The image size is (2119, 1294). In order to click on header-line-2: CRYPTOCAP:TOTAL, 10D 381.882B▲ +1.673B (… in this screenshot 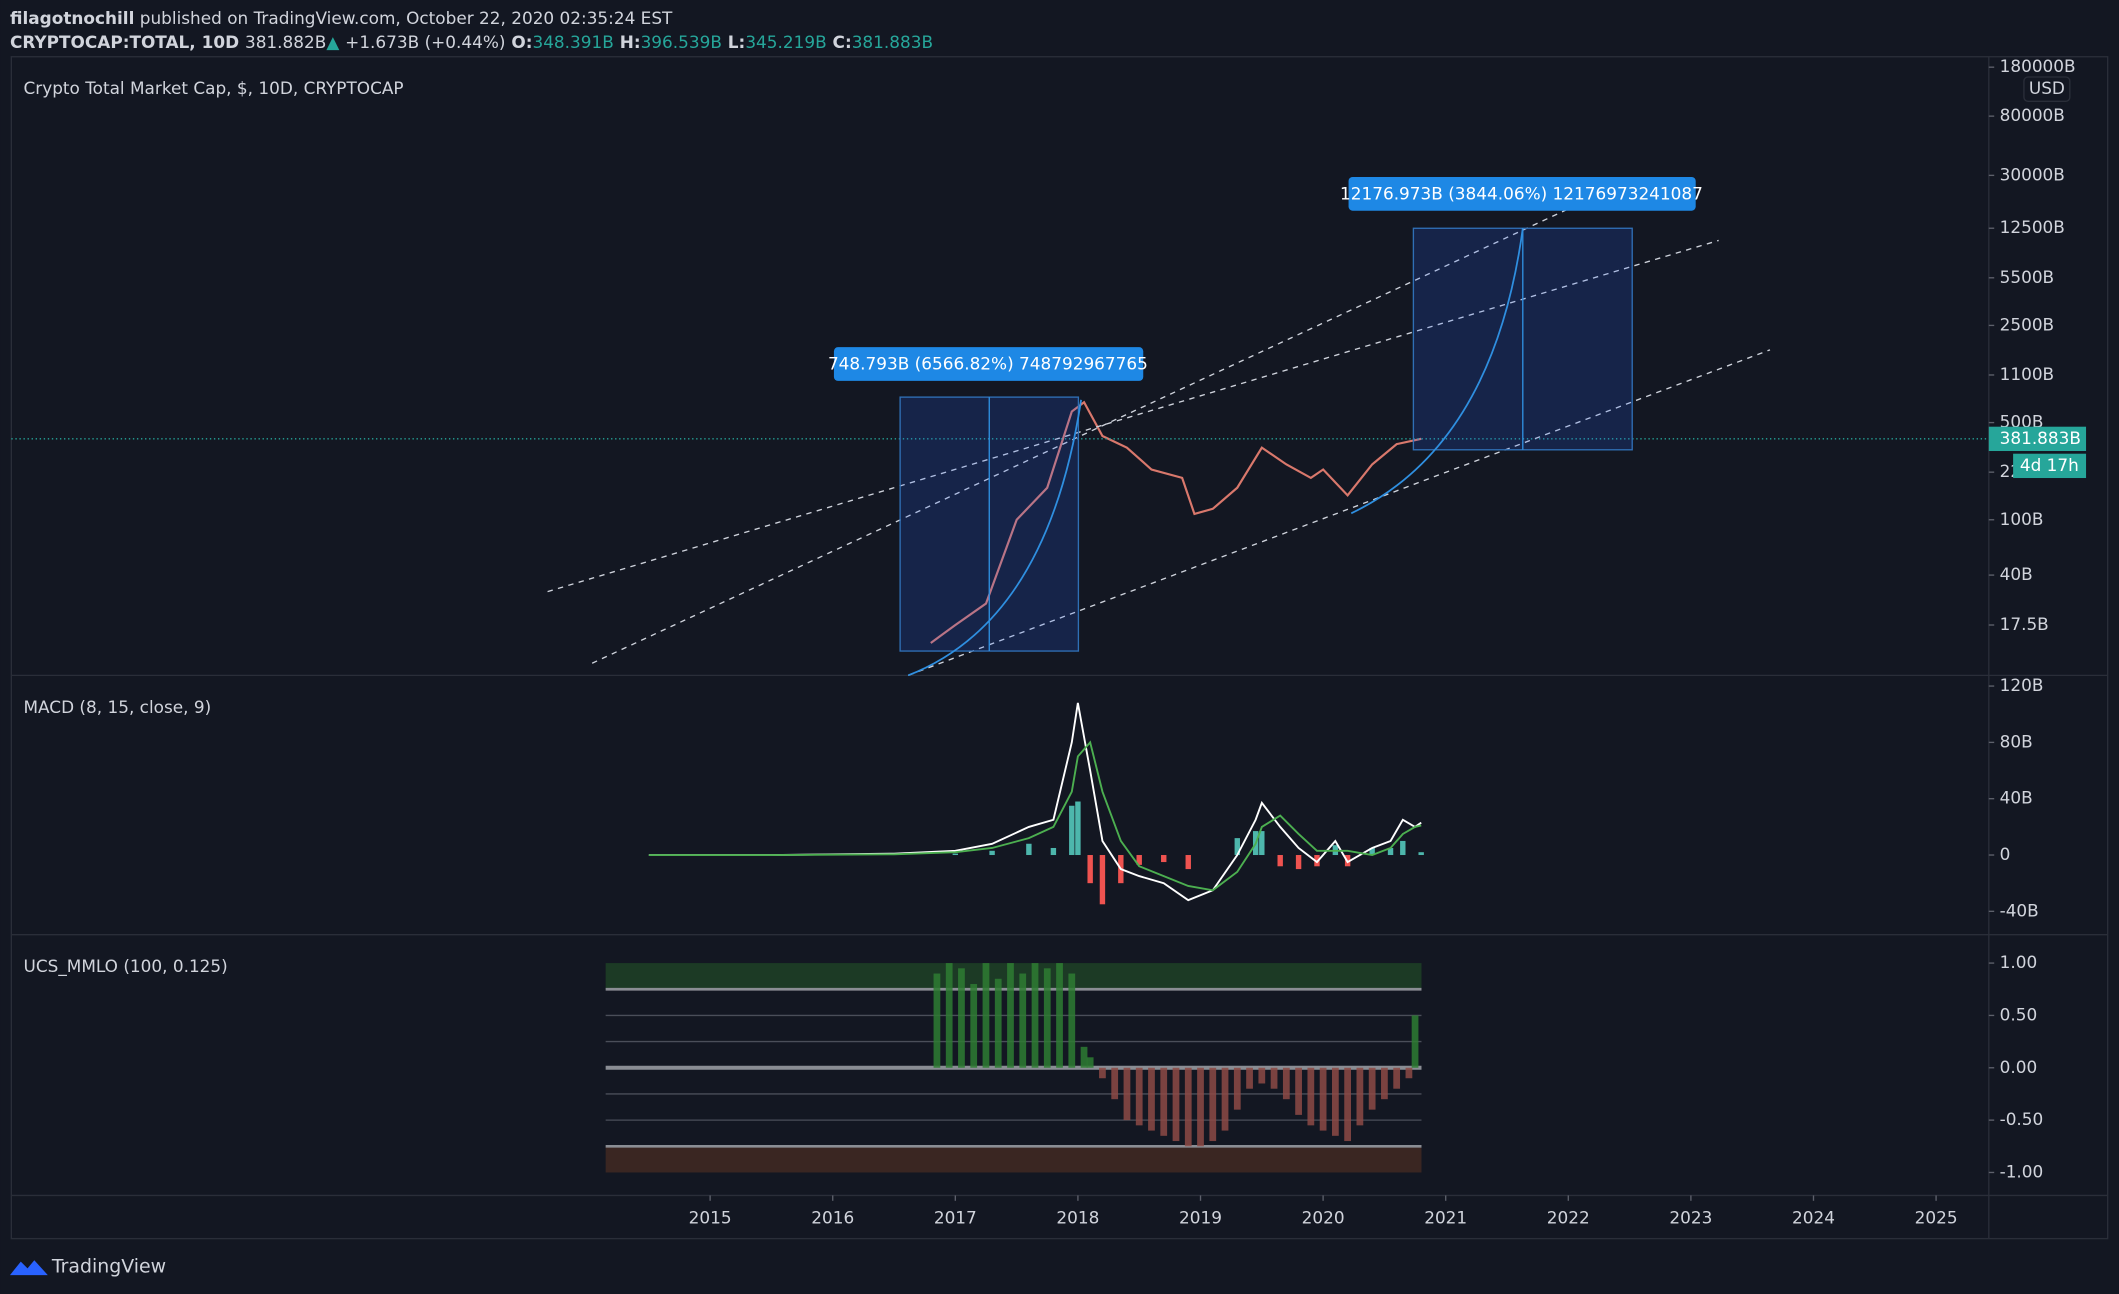, I will do `click(471, 42)`.